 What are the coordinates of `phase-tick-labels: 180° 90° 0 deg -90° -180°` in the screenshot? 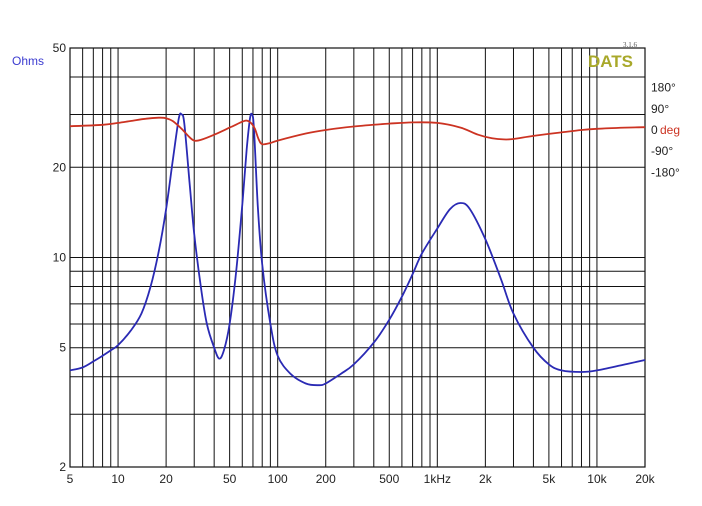 It's located at (665, 130).